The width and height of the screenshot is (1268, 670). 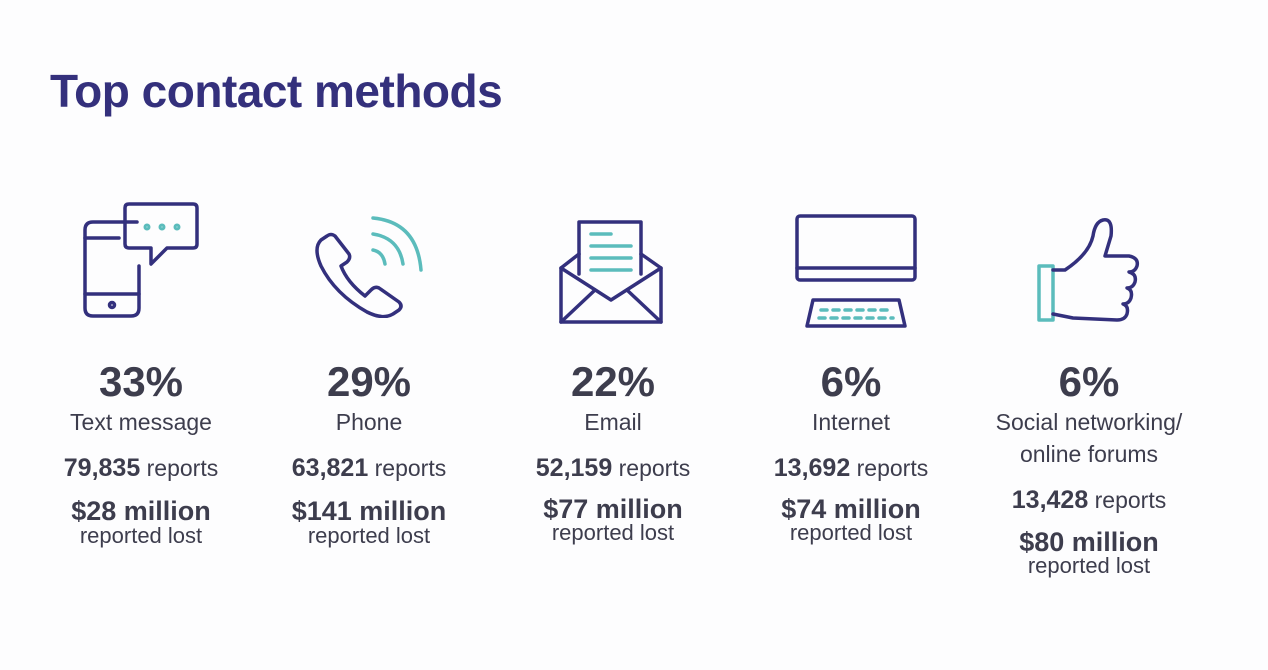 I want to click on method-label: Social networking/online forums, so click(x=1089, y=438).